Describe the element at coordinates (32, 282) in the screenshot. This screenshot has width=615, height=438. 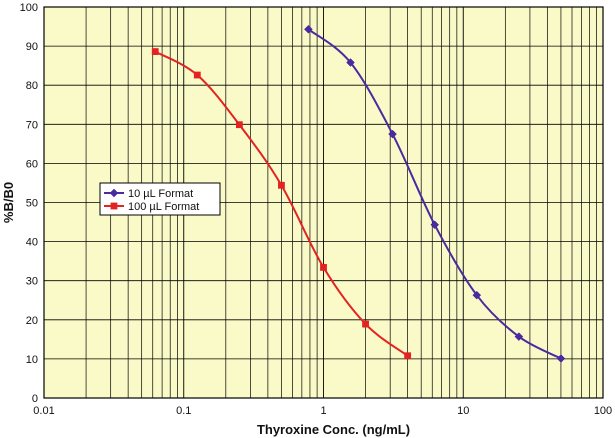
I see `y-tick-label: 30` at that location.